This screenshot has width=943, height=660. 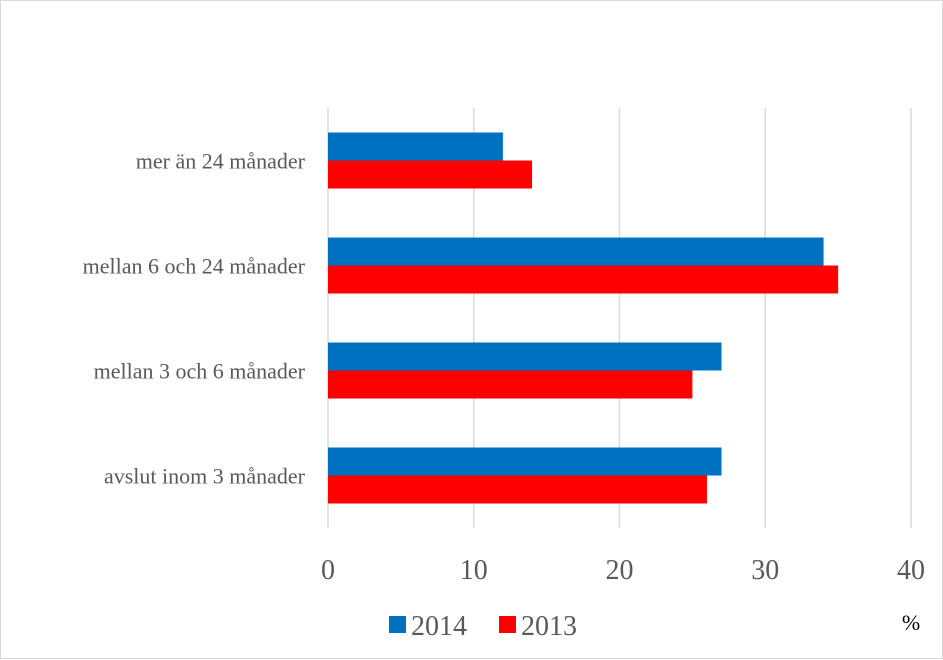 What do you see at coordinates (549, 626) in the screenshot?
I see `legend-label: 2013` at bounding box center [549, 626].